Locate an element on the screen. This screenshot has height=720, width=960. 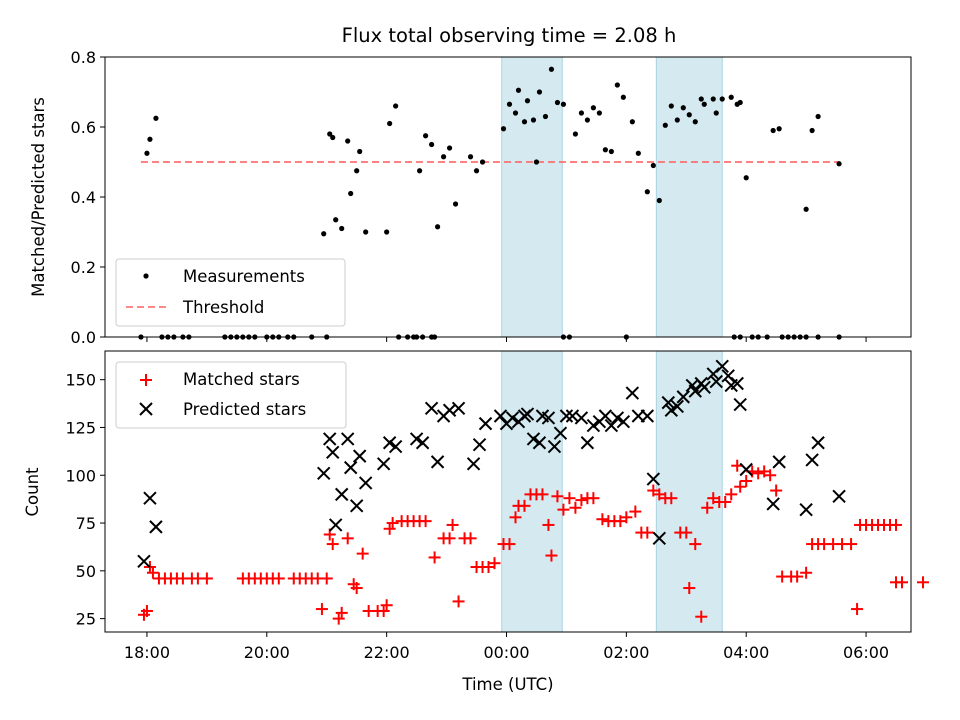
x-tick-label: 02:00 is located at coordinates (626, 652).